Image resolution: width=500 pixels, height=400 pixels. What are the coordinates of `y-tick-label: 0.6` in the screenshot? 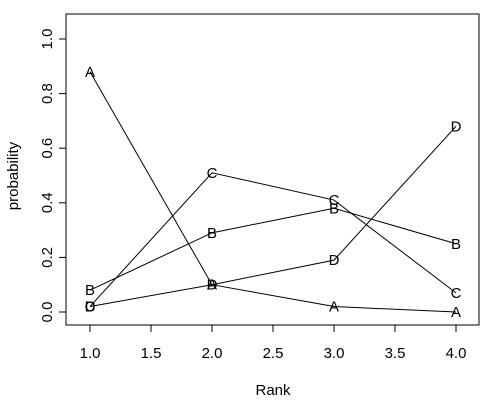 It's located at (47, 148).